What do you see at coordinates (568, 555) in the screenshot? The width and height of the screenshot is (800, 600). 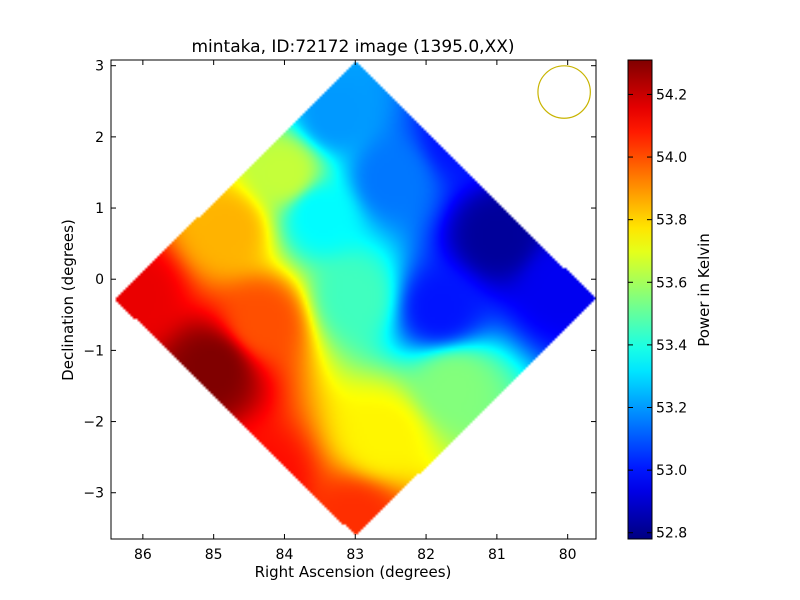 I see `x-tick-label: 80` at bounding box center [568, 555].